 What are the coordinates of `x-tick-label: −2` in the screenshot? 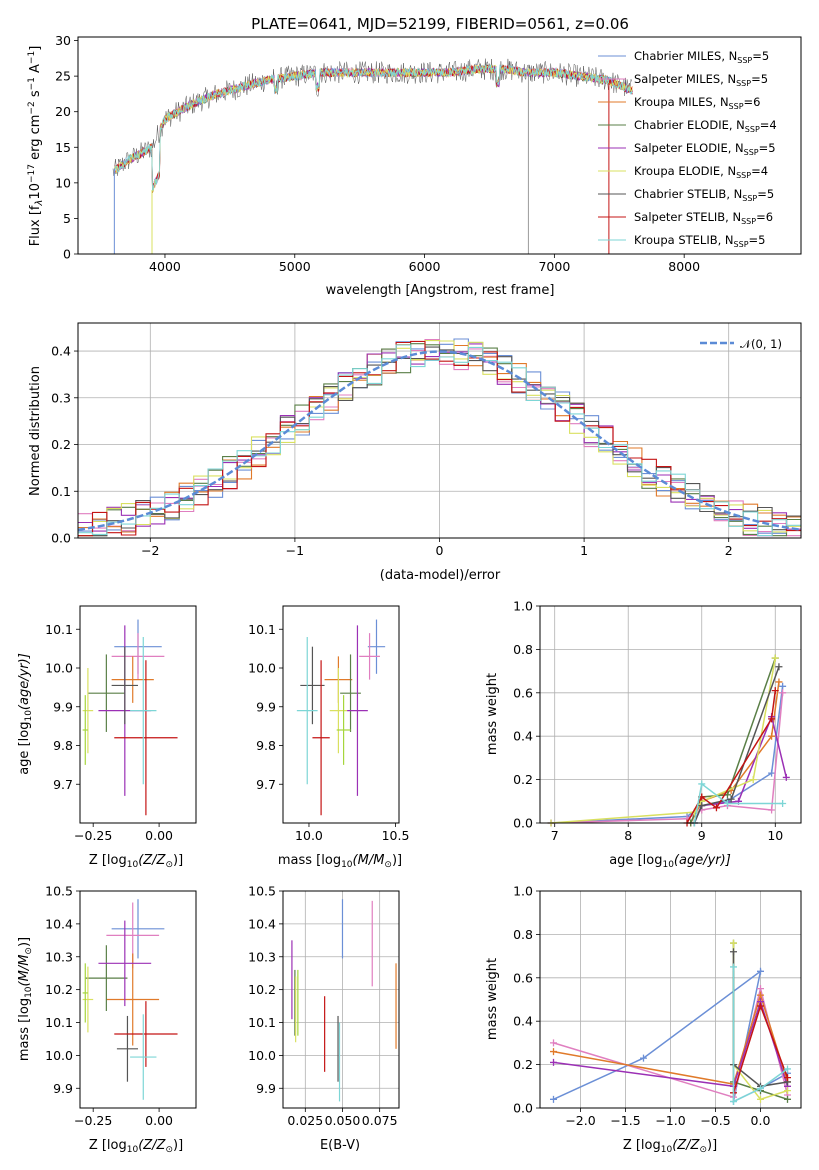 It's located at (150, 550).